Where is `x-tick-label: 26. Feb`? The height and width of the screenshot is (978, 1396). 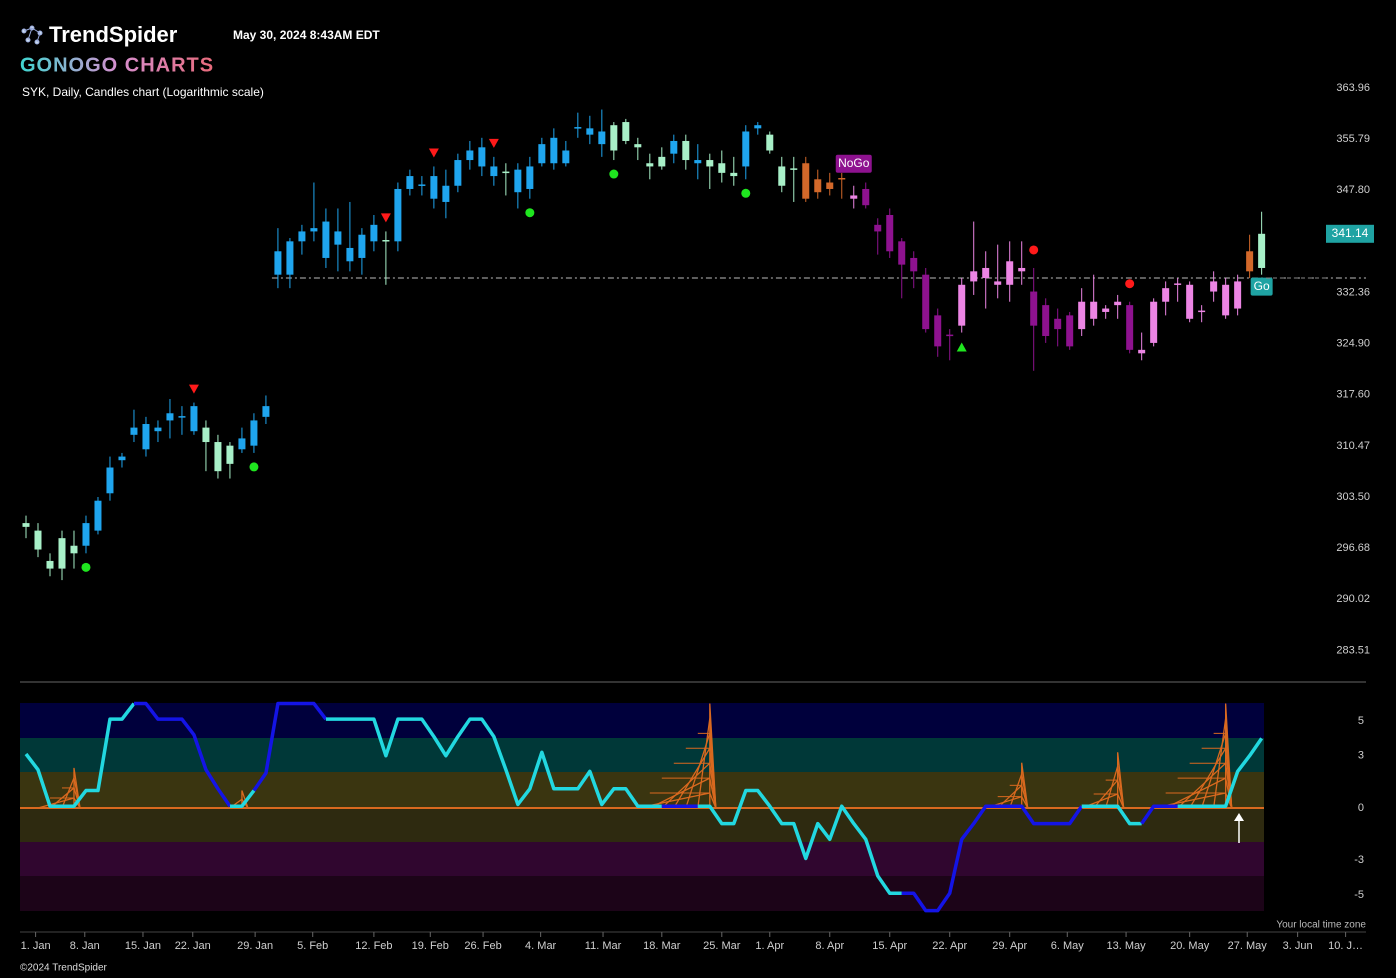 x-tick-label: 26. Feb is located at coordinates (482, 946).